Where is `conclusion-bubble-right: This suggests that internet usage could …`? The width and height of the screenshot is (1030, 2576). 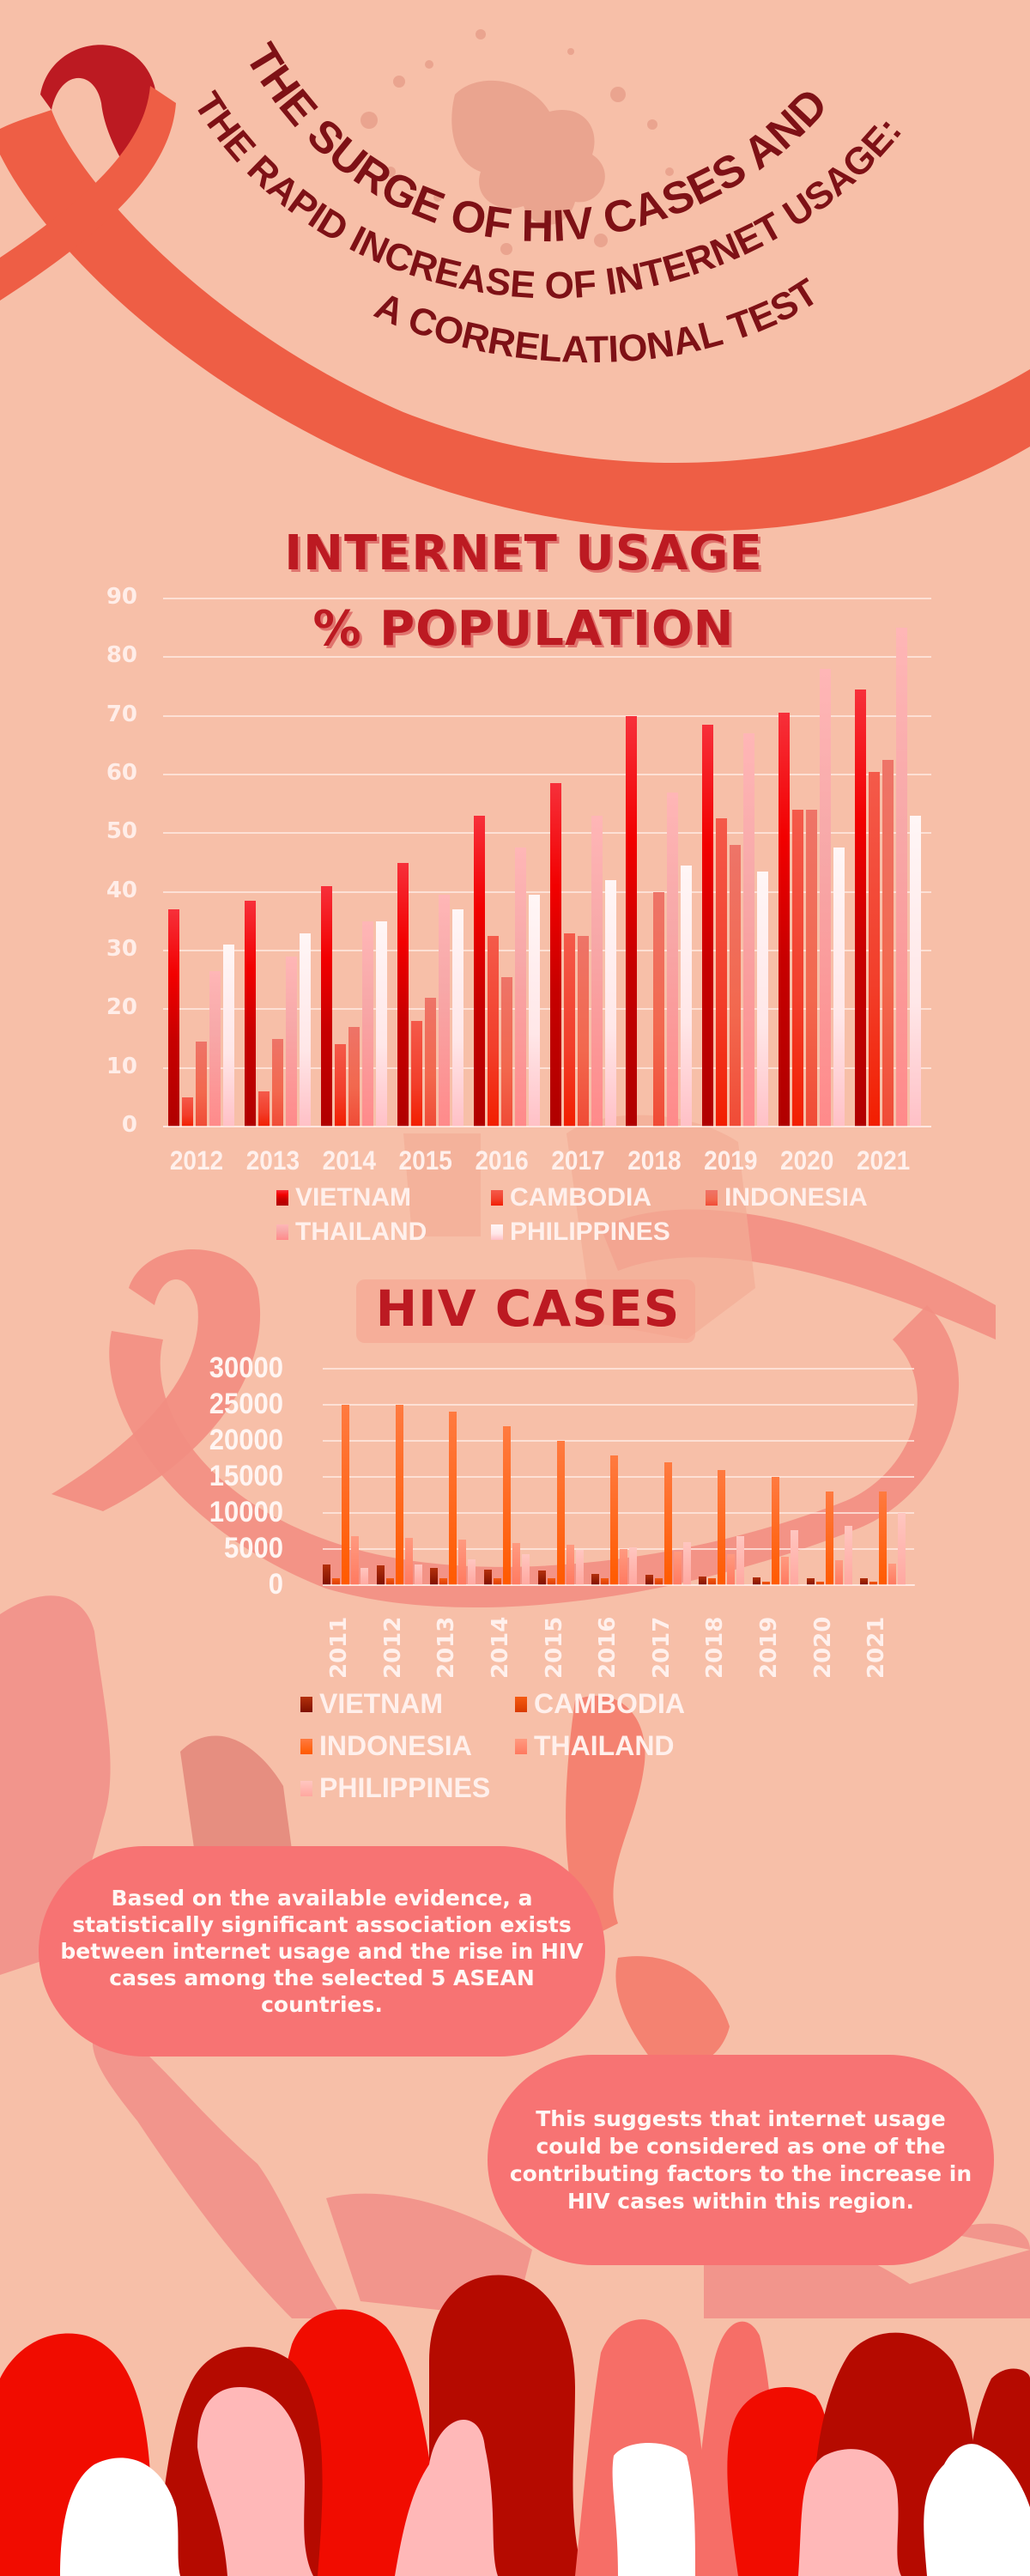
conclusion-bubble-right: This suggests that internet usage could … is located at coordinates (741, 2160).